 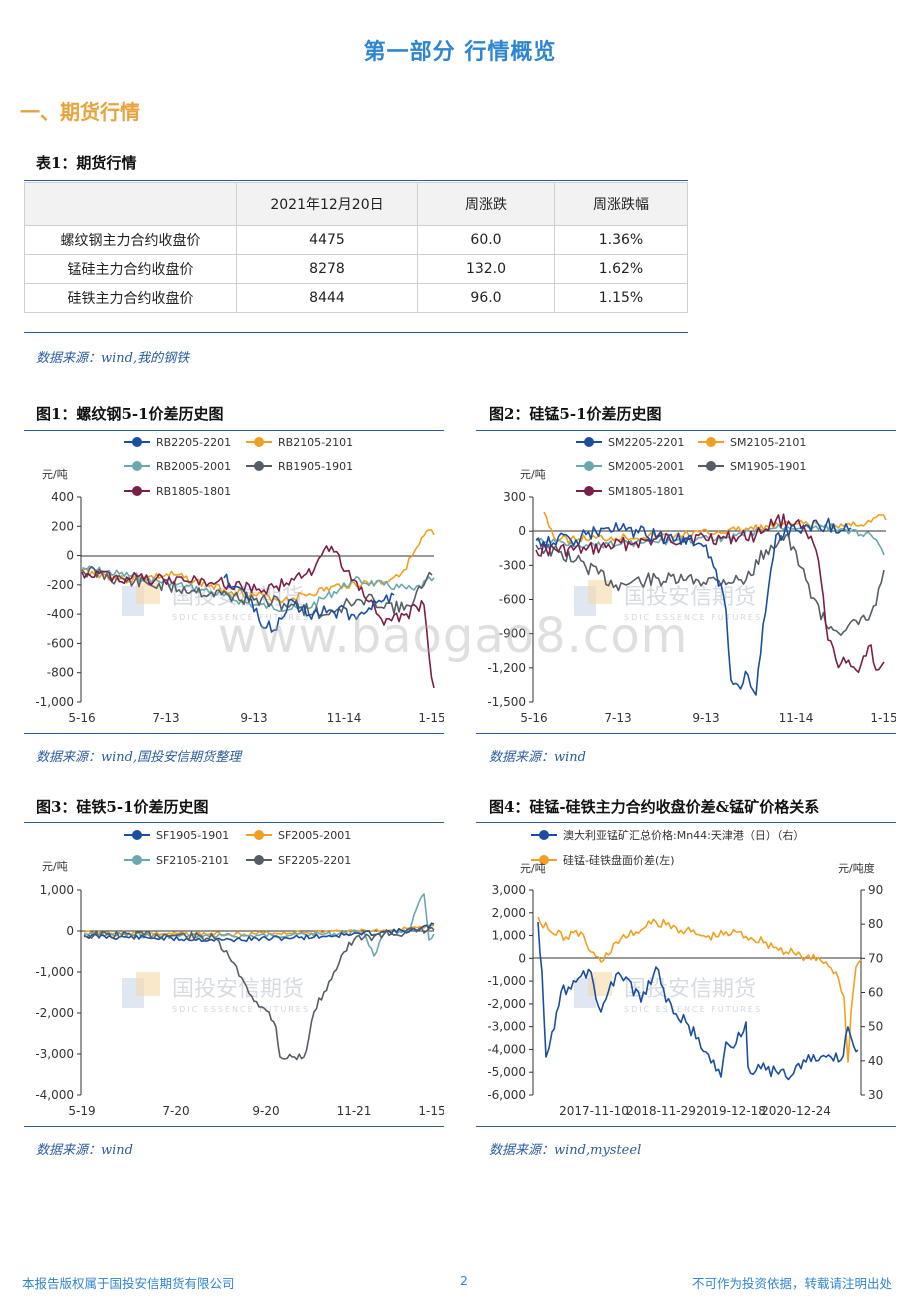 What do you see at coordinates (711, 466) in the screenshot?
I see `chart2-legend-3-marker` at bounding box center [711, 466].